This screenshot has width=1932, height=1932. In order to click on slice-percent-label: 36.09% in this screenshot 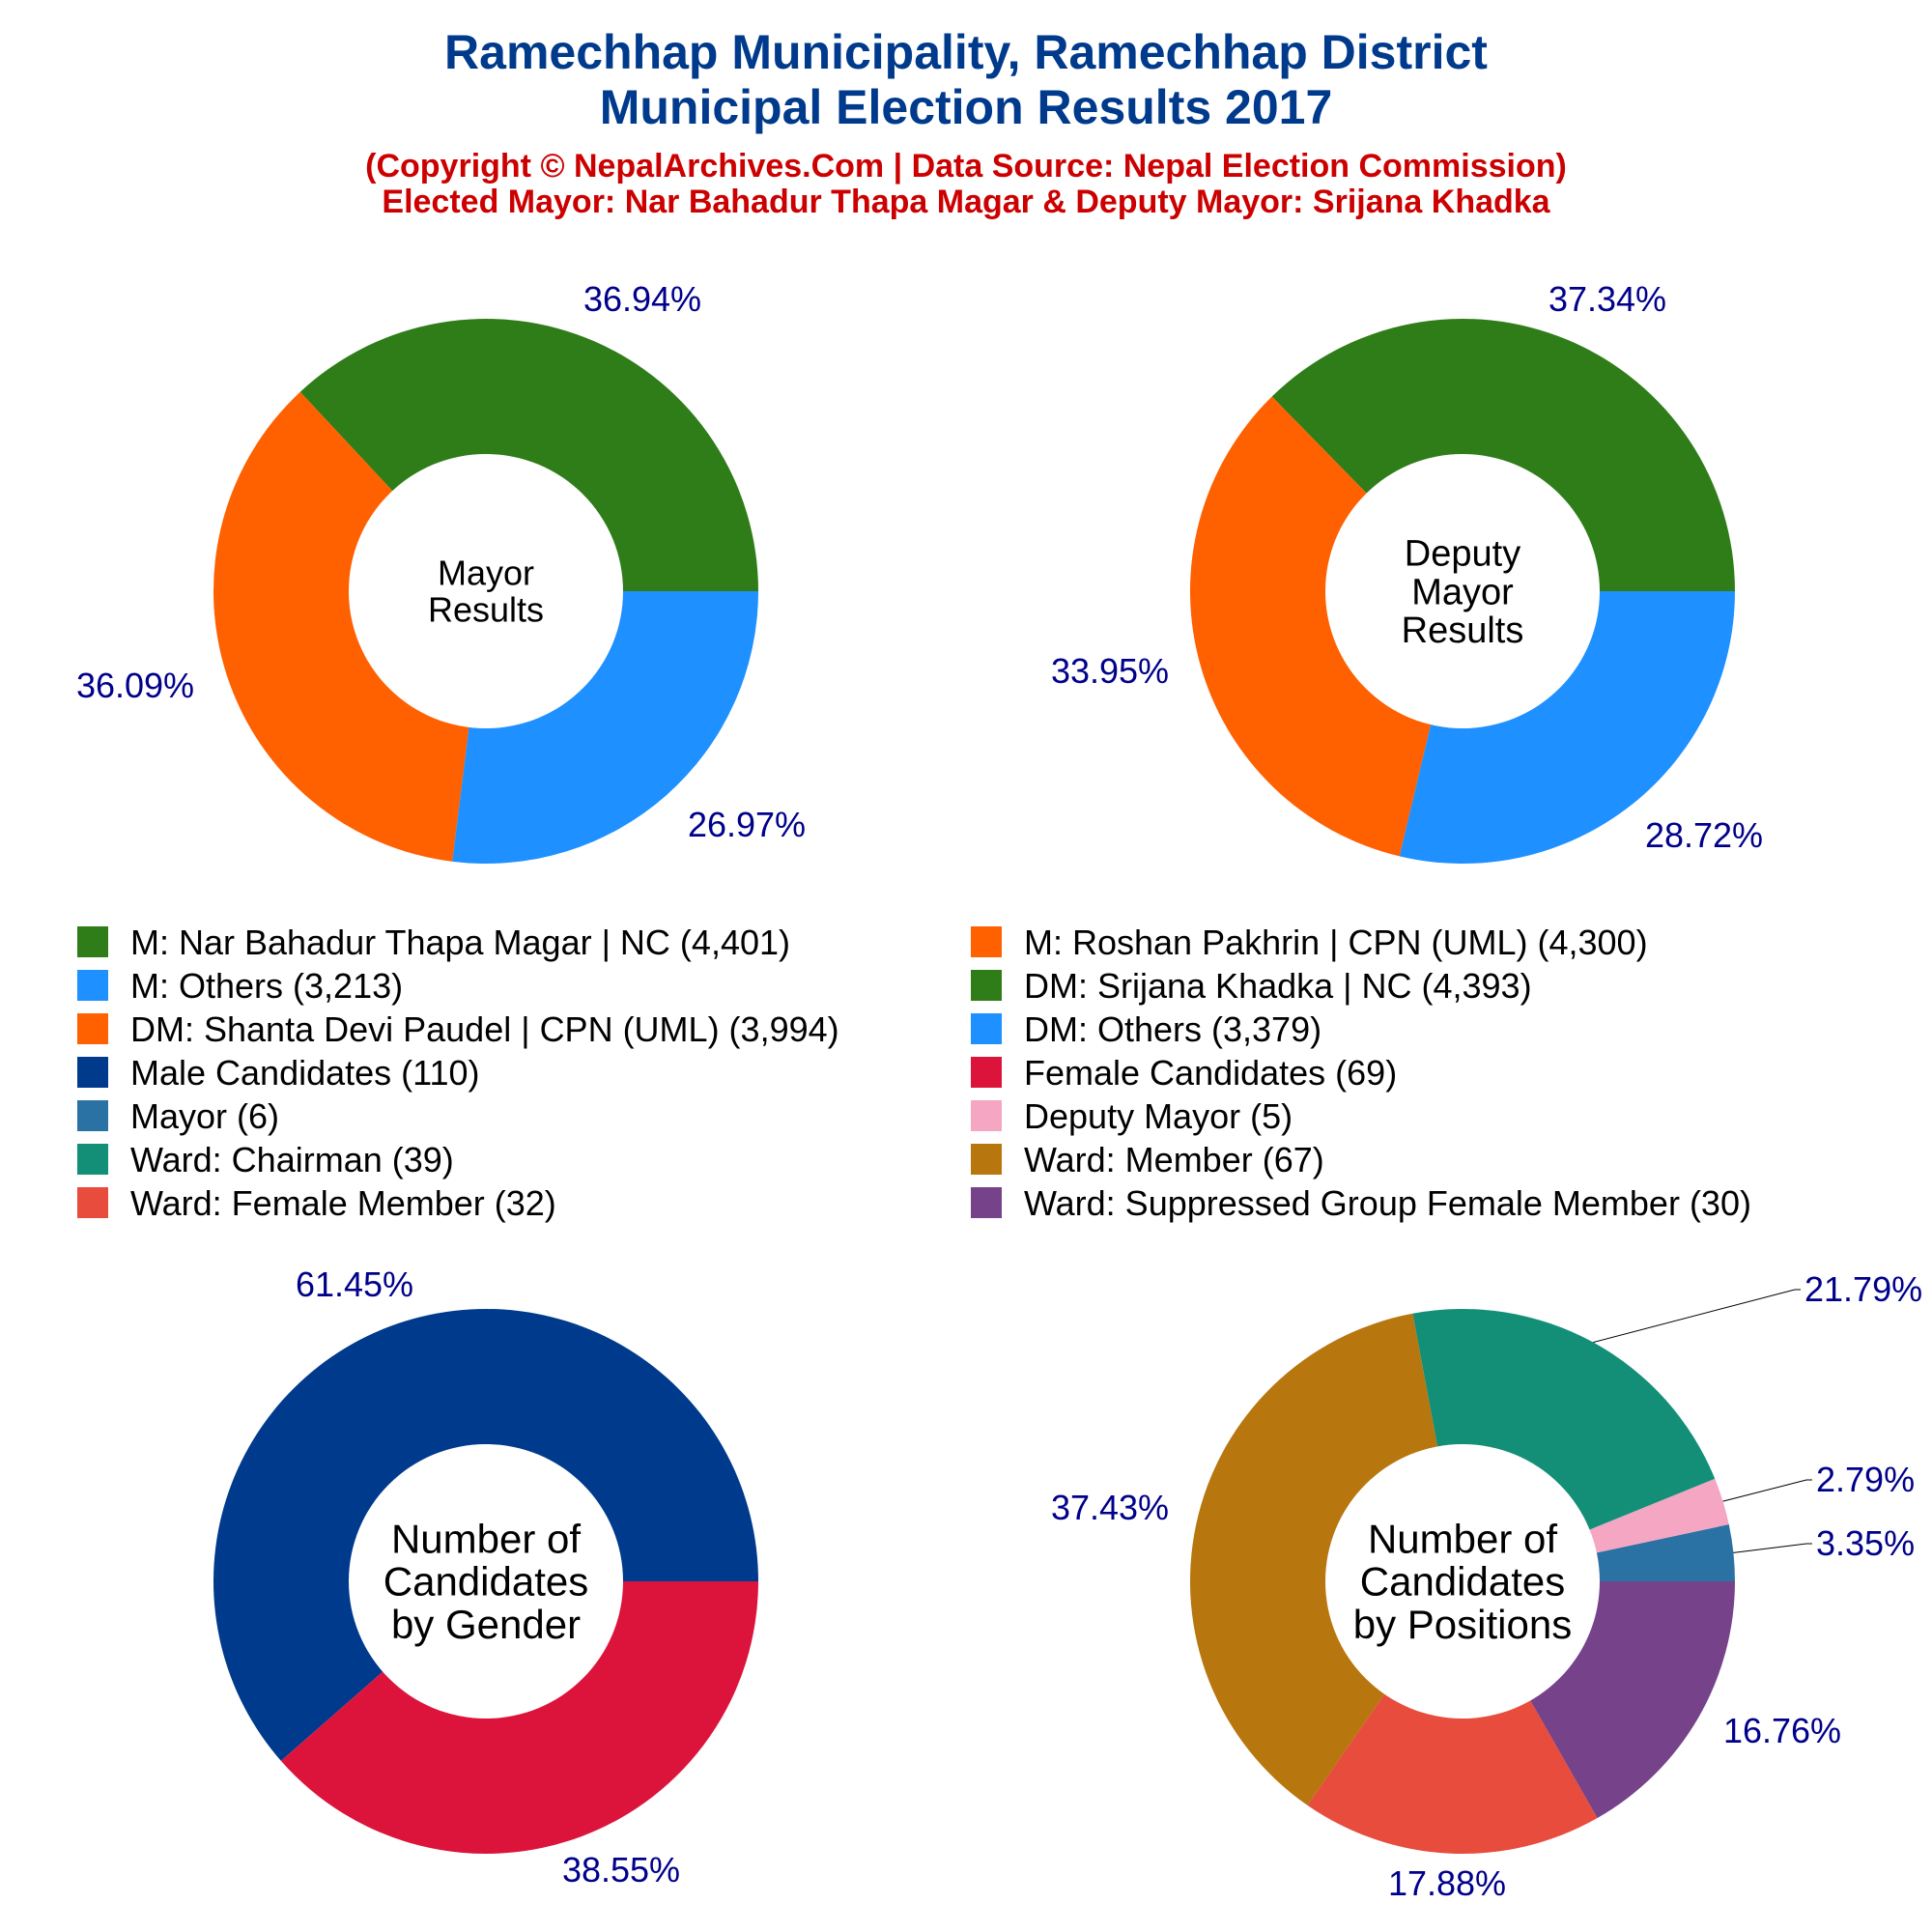, I will do `click(135, 685)`.